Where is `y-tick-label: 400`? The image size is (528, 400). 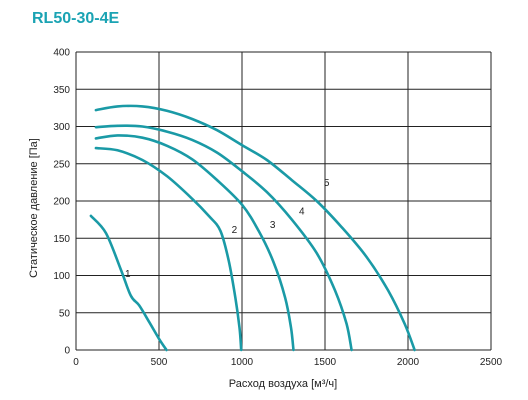 y-tick-label: 400 is located at coordinates (61, 53).